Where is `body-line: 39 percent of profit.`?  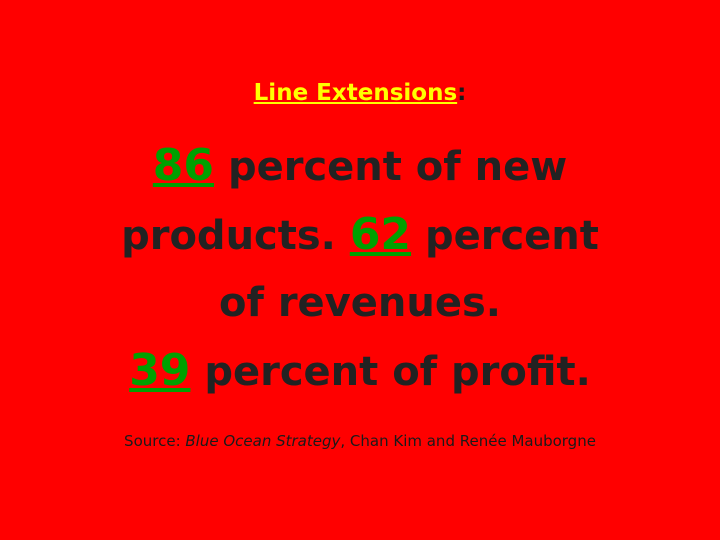 body-line: 39 percent of profit. is located at coordinates (360, 371).